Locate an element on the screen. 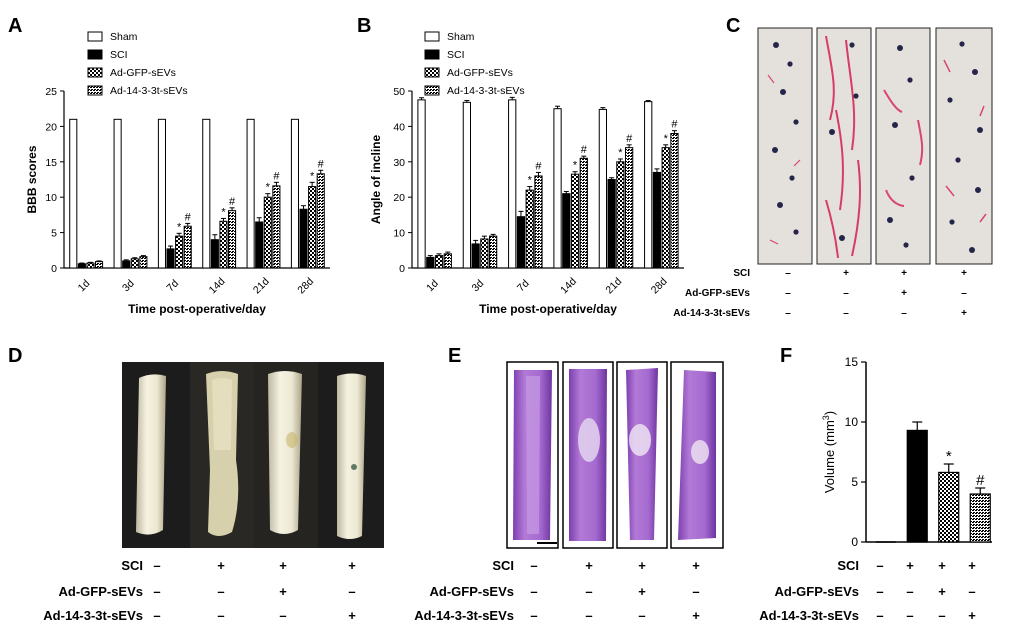 The width and height of the screenshot is (1020, 635). chart-f-lesion-volume: 0 5 10 15 * # Volume (mm3) is located at coordinates (906, 452).